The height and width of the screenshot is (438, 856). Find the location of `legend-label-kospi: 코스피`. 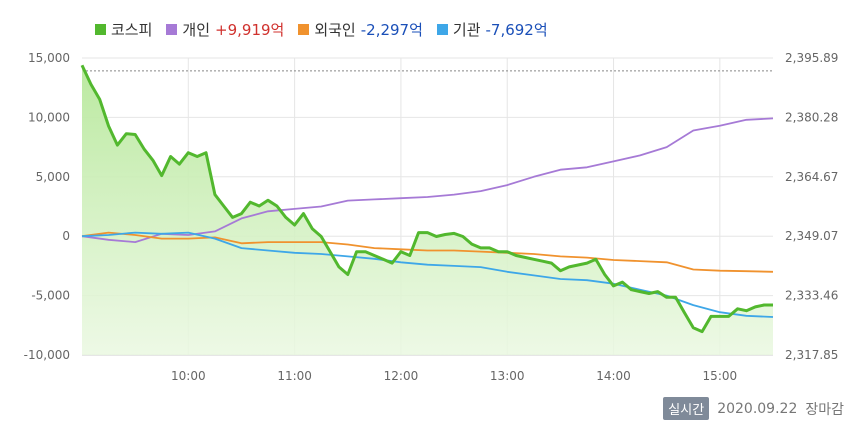

legend-label-kospi: 코스피 is located at coordinates (132, 29).